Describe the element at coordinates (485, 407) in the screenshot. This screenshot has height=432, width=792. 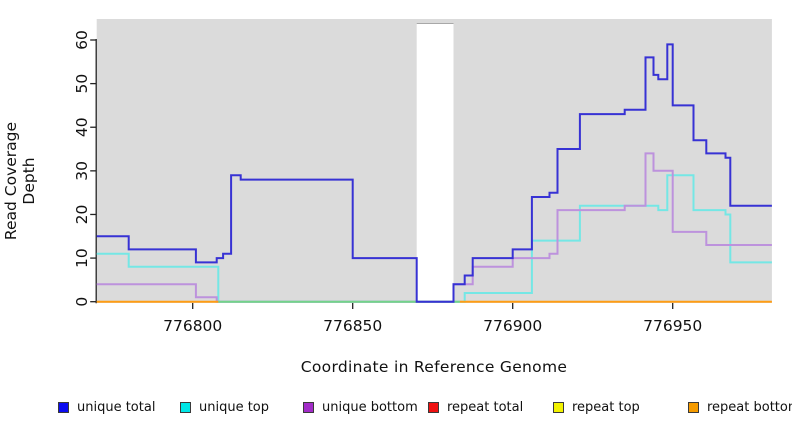
I see `legend-label: repeat total` at that location.